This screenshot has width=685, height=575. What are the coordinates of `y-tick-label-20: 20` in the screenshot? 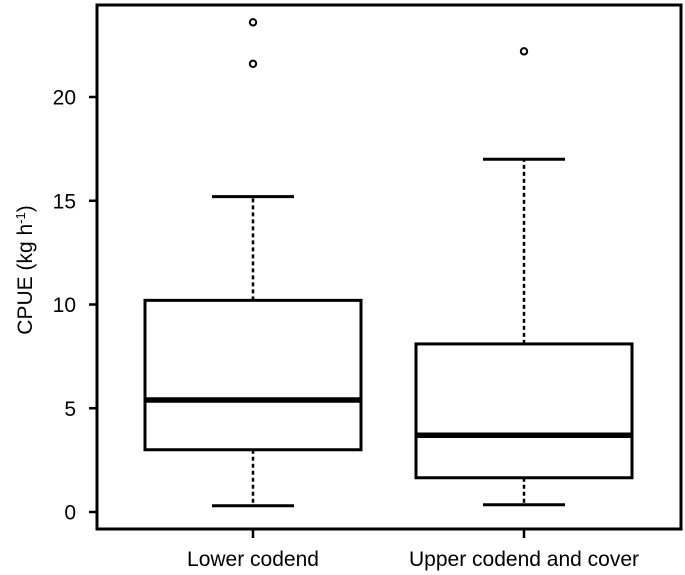 It's located at (64, 98).